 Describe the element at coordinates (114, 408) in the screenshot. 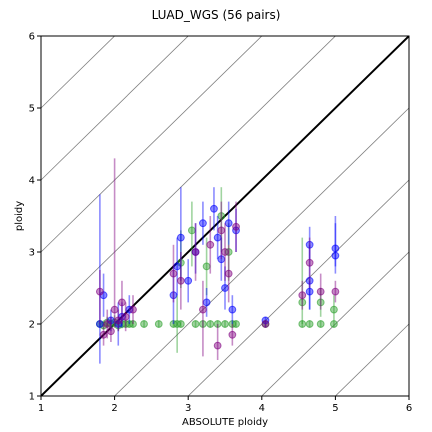

I see `x-tick-label-1: 2` at that location.